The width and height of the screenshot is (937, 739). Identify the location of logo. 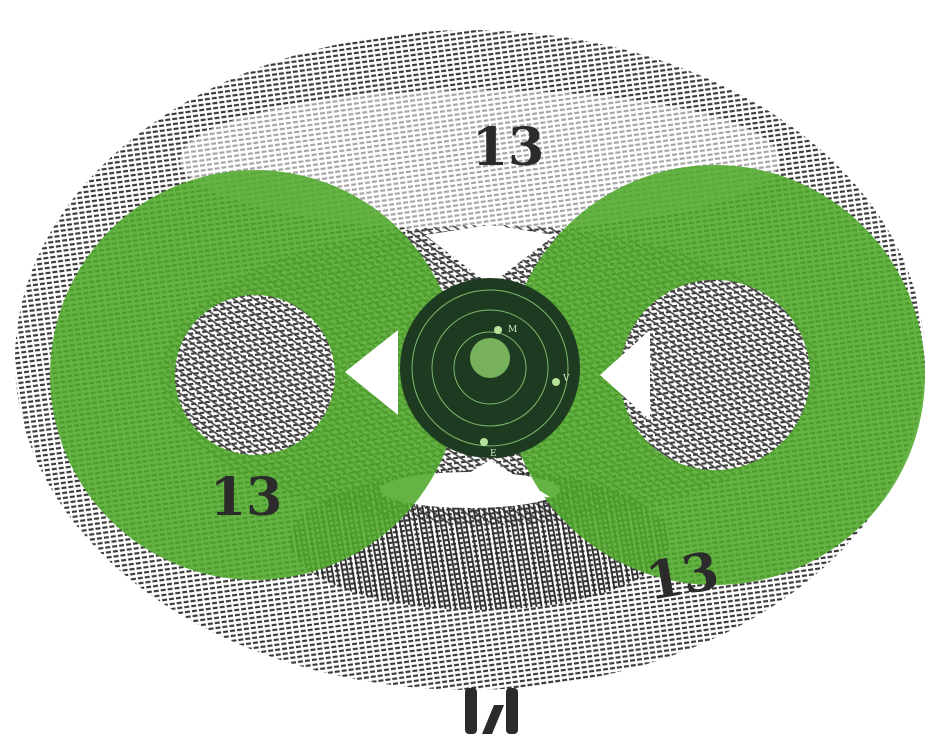
(491, 711).